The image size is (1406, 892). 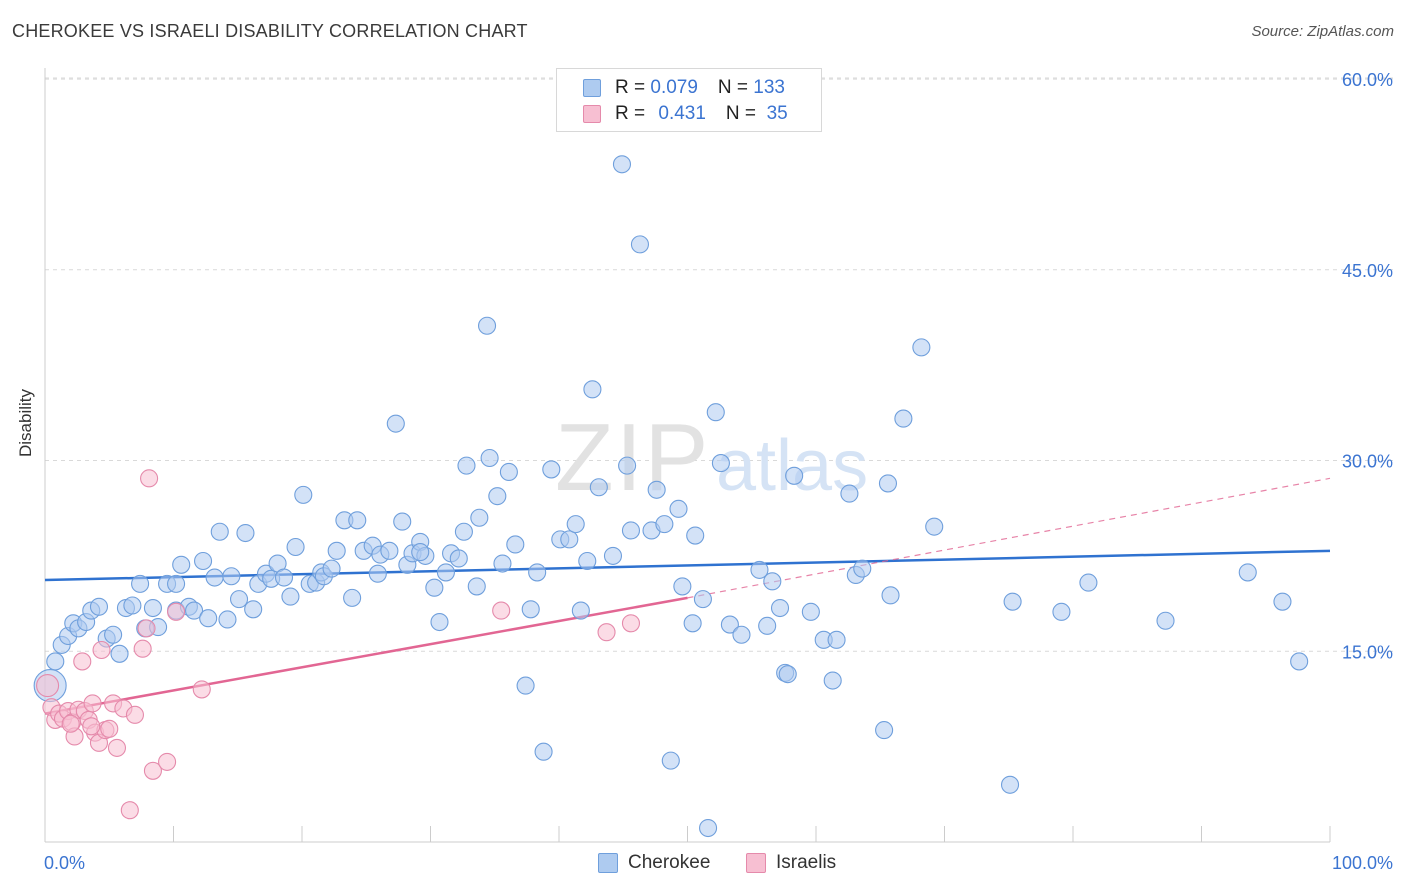 What do you see at coordinates (669, 862) in the screenshot?
I see `bottom-legend-label-cherokee: Cherokee` at bounding box center [669, 862].